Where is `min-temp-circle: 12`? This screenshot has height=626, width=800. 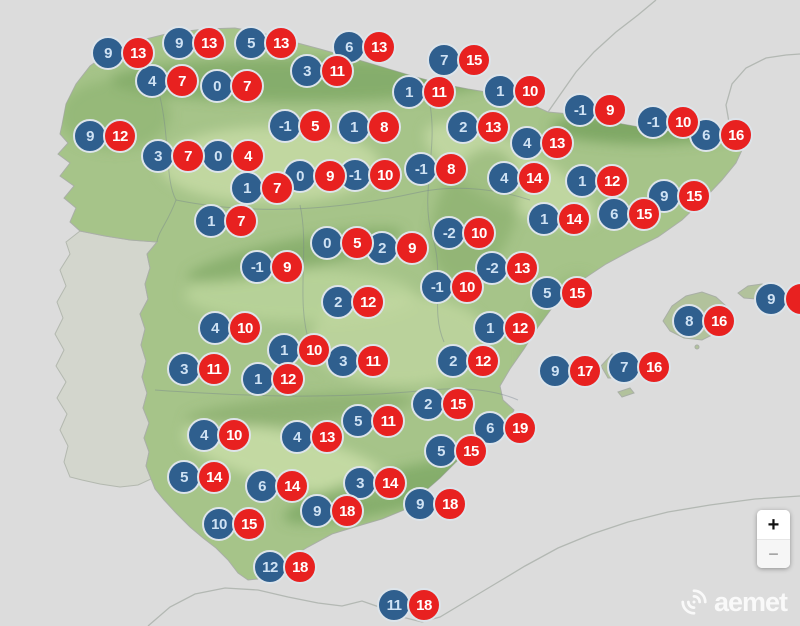
min-temp-circle: 12 is located at coordinates (270, 567).